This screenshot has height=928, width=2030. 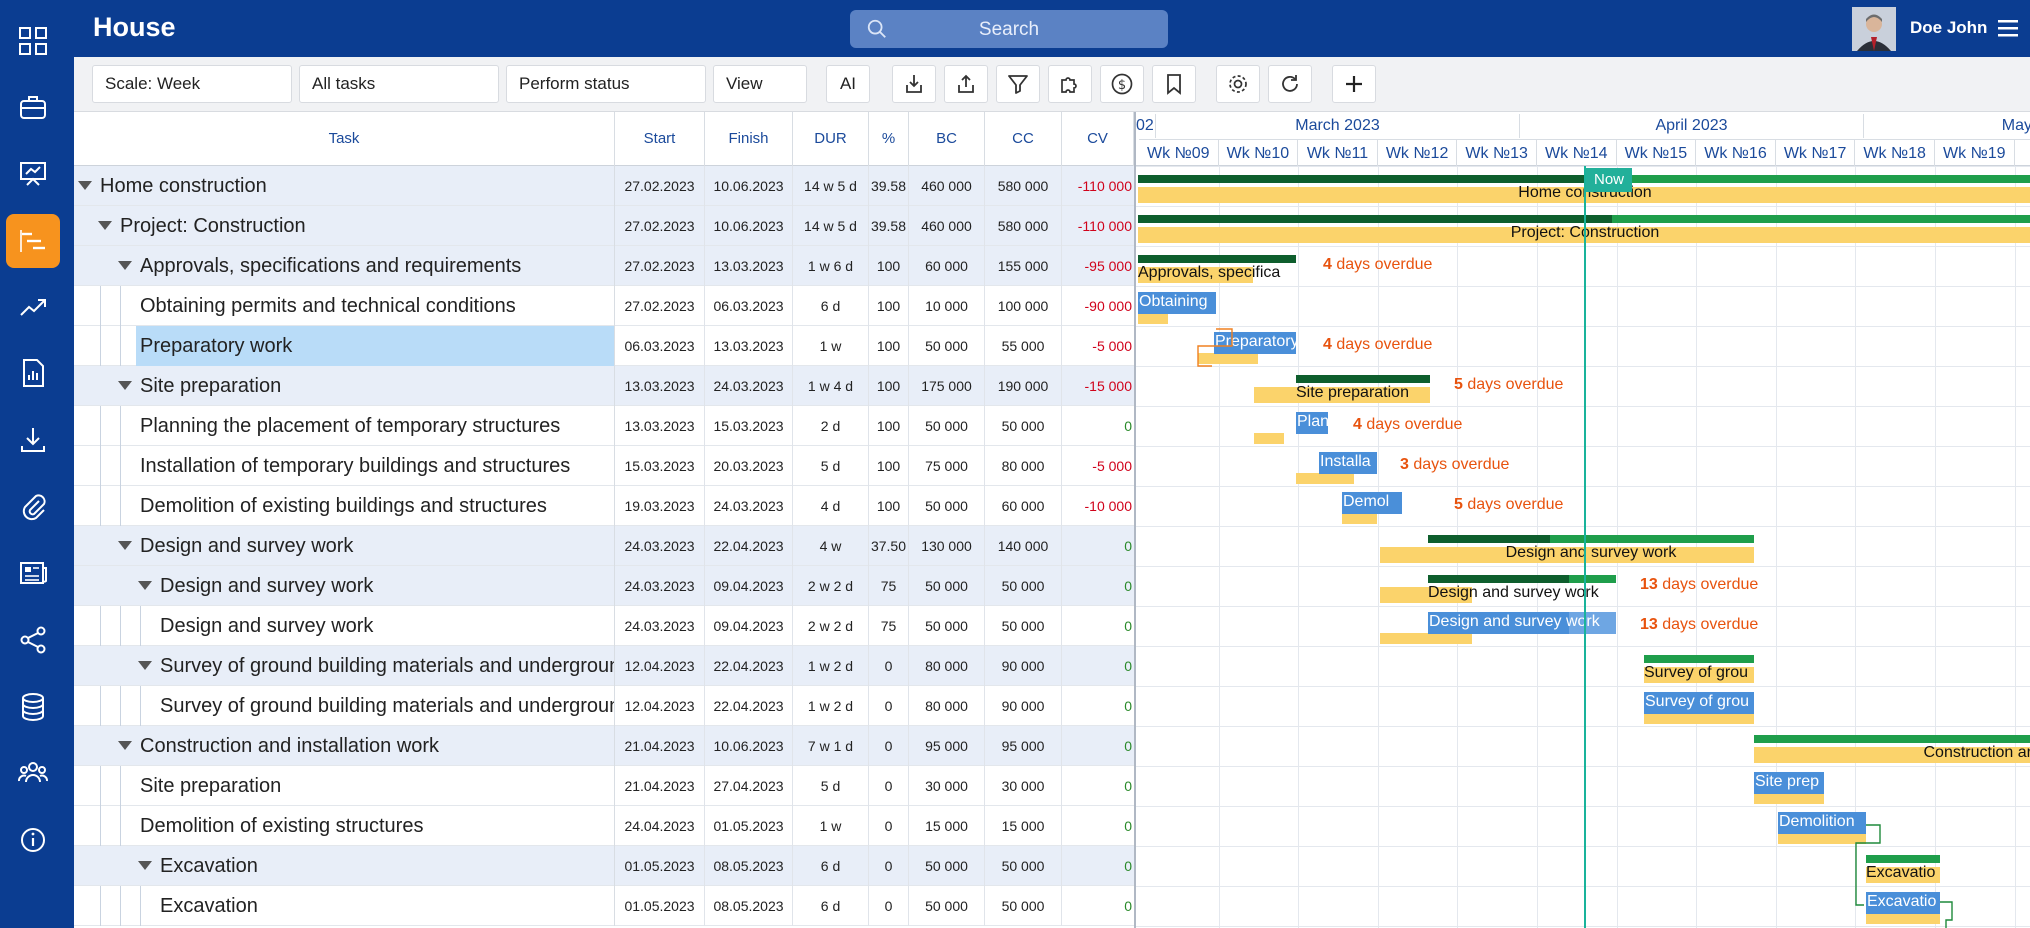 What do you see at coordinates (914, 84) in the screenshot?
I see `import-button` at bounding box center [914, 84].